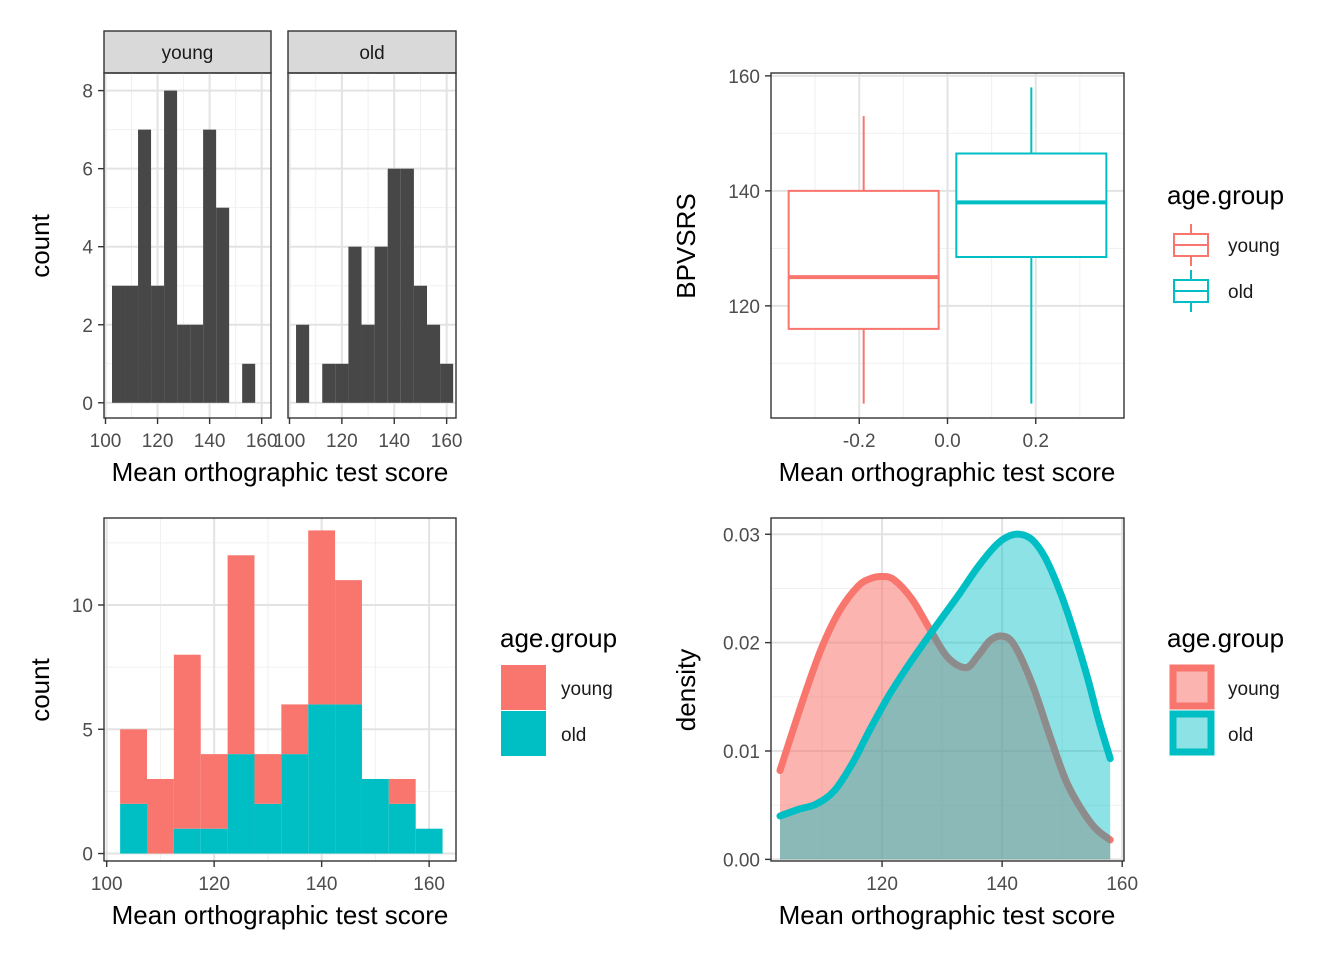  Describe the element at coordinates (946, 435) in the screenshot. I see `x-ticks: -0.2 0.0 0.2` at that location.